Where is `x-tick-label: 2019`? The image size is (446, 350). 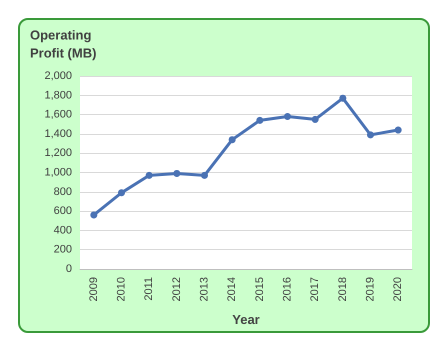 x-tick-label: 2019 is located at coordinates (370, 289).